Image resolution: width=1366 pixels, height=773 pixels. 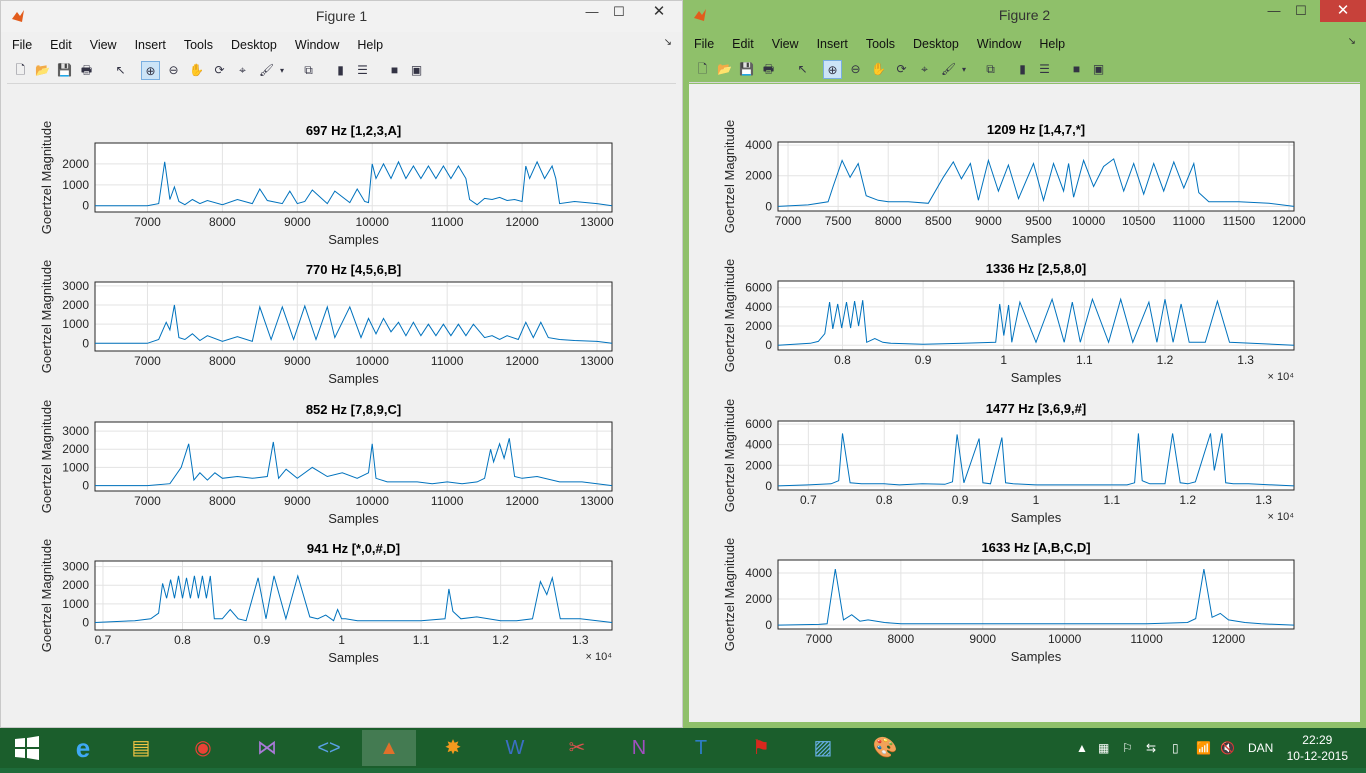 I want to click on matlab-taskbar-icon: ▲, so click(x=389, y=748).